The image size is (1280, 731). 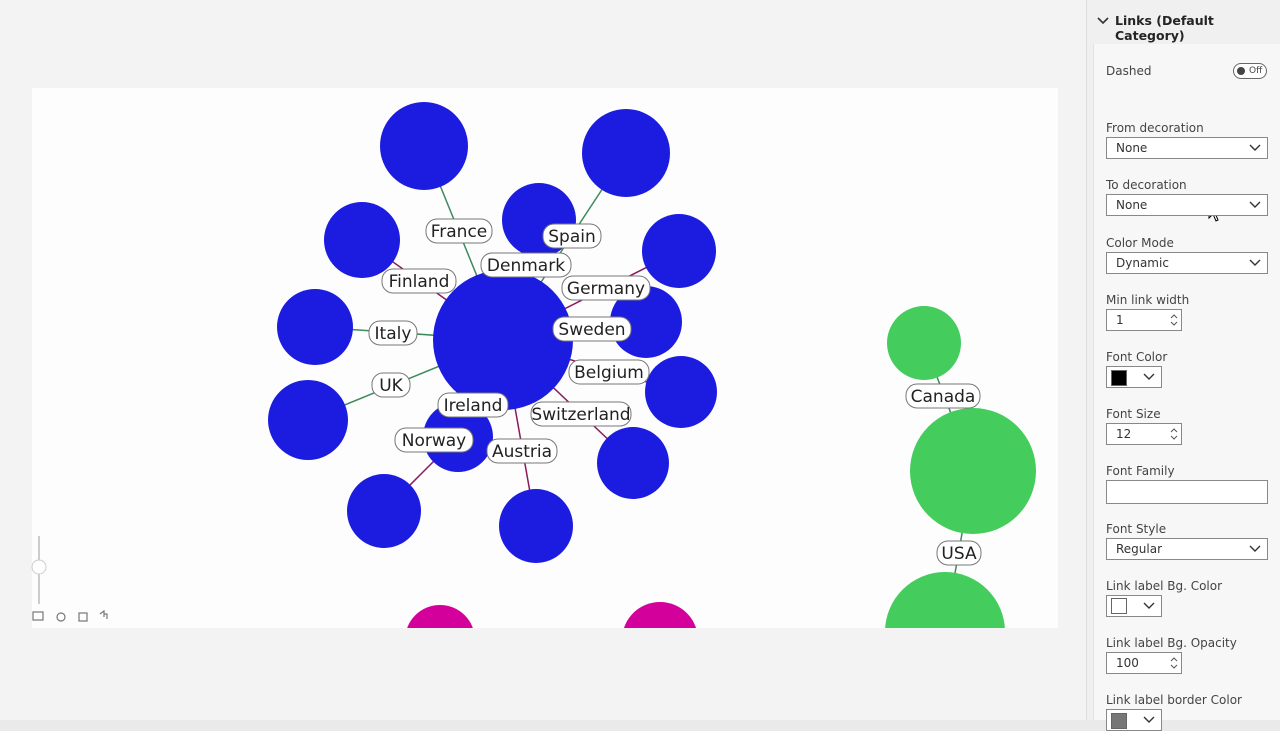 I want to click on field-value: 1, so click(x=1120, y=319).